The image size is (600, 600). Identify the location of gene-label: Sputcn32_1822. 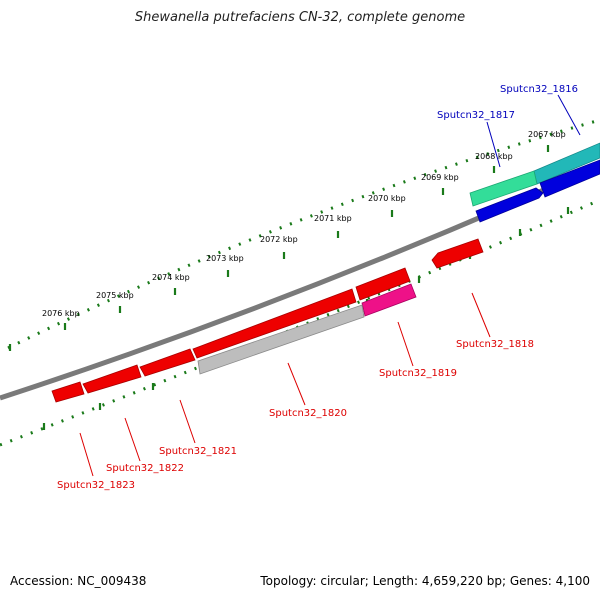
(145, 468).